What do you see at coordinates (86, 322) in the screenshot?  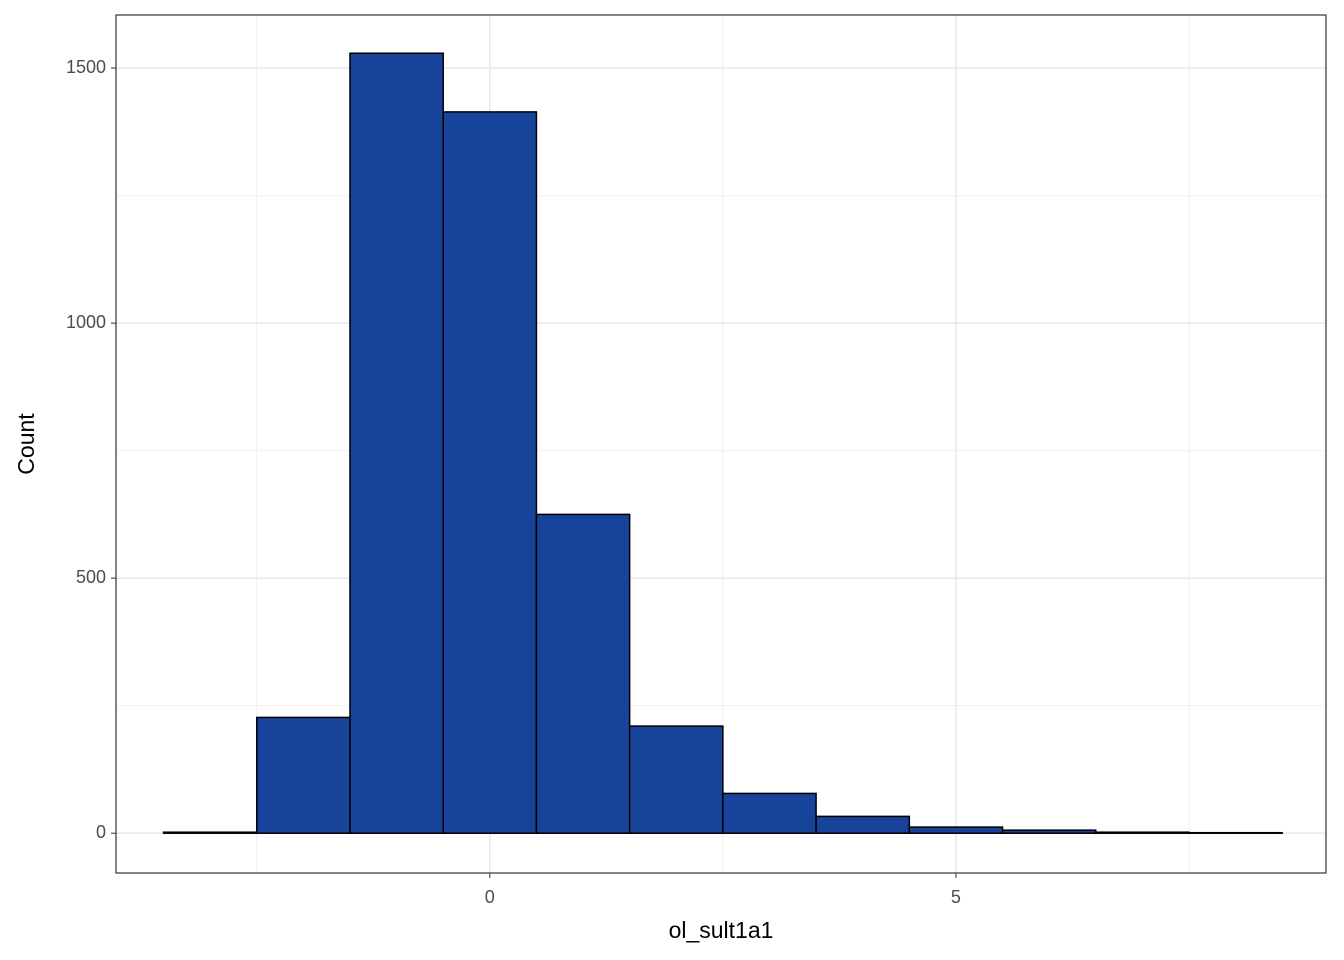 I see `y-tick-label: 1000` at bounding box center [86, 322].